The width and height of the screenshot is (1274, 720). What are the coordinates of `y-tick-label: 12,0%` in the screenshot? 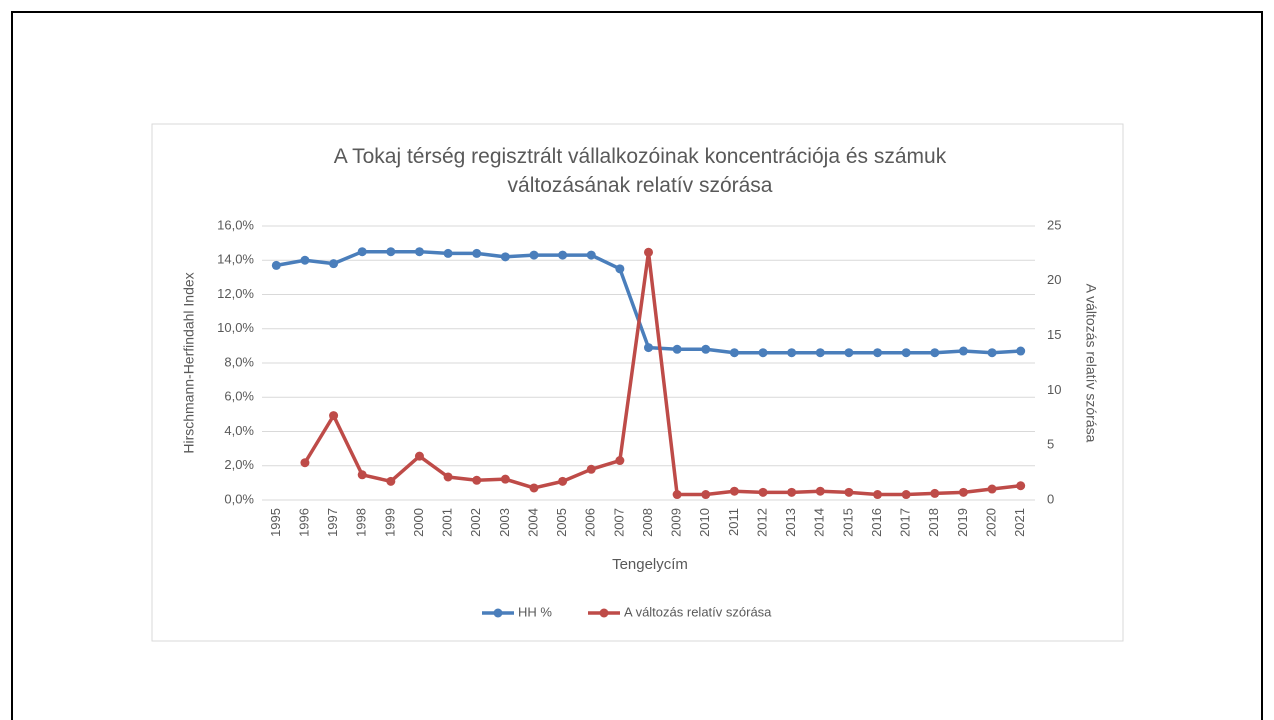 It's located at (235, 293).